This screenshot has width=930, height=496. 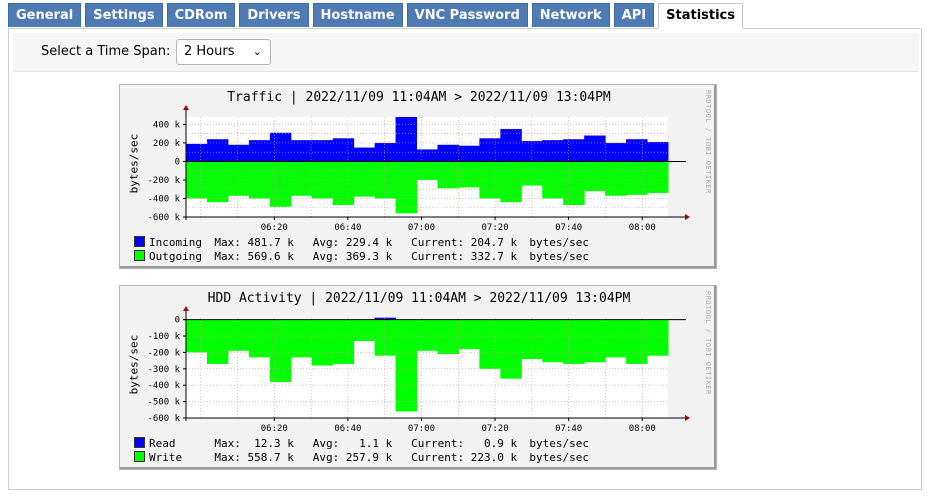 What do you see at coordinates (163, 218) in the screenshot?
I see `y-tick-label: -600 k` at bounding box center [163, 218].